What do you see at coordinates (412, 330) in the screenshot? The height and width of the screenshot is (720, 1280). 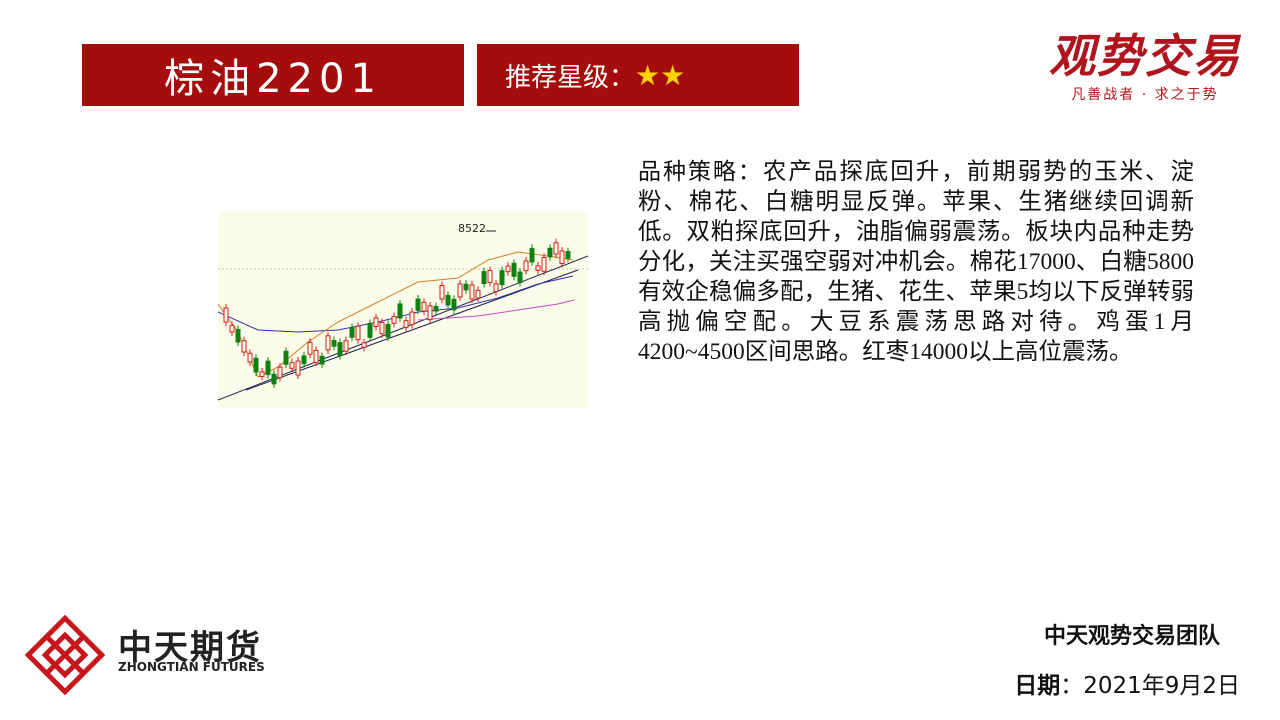 I see `trend-line` at bounding box center [412, 330].